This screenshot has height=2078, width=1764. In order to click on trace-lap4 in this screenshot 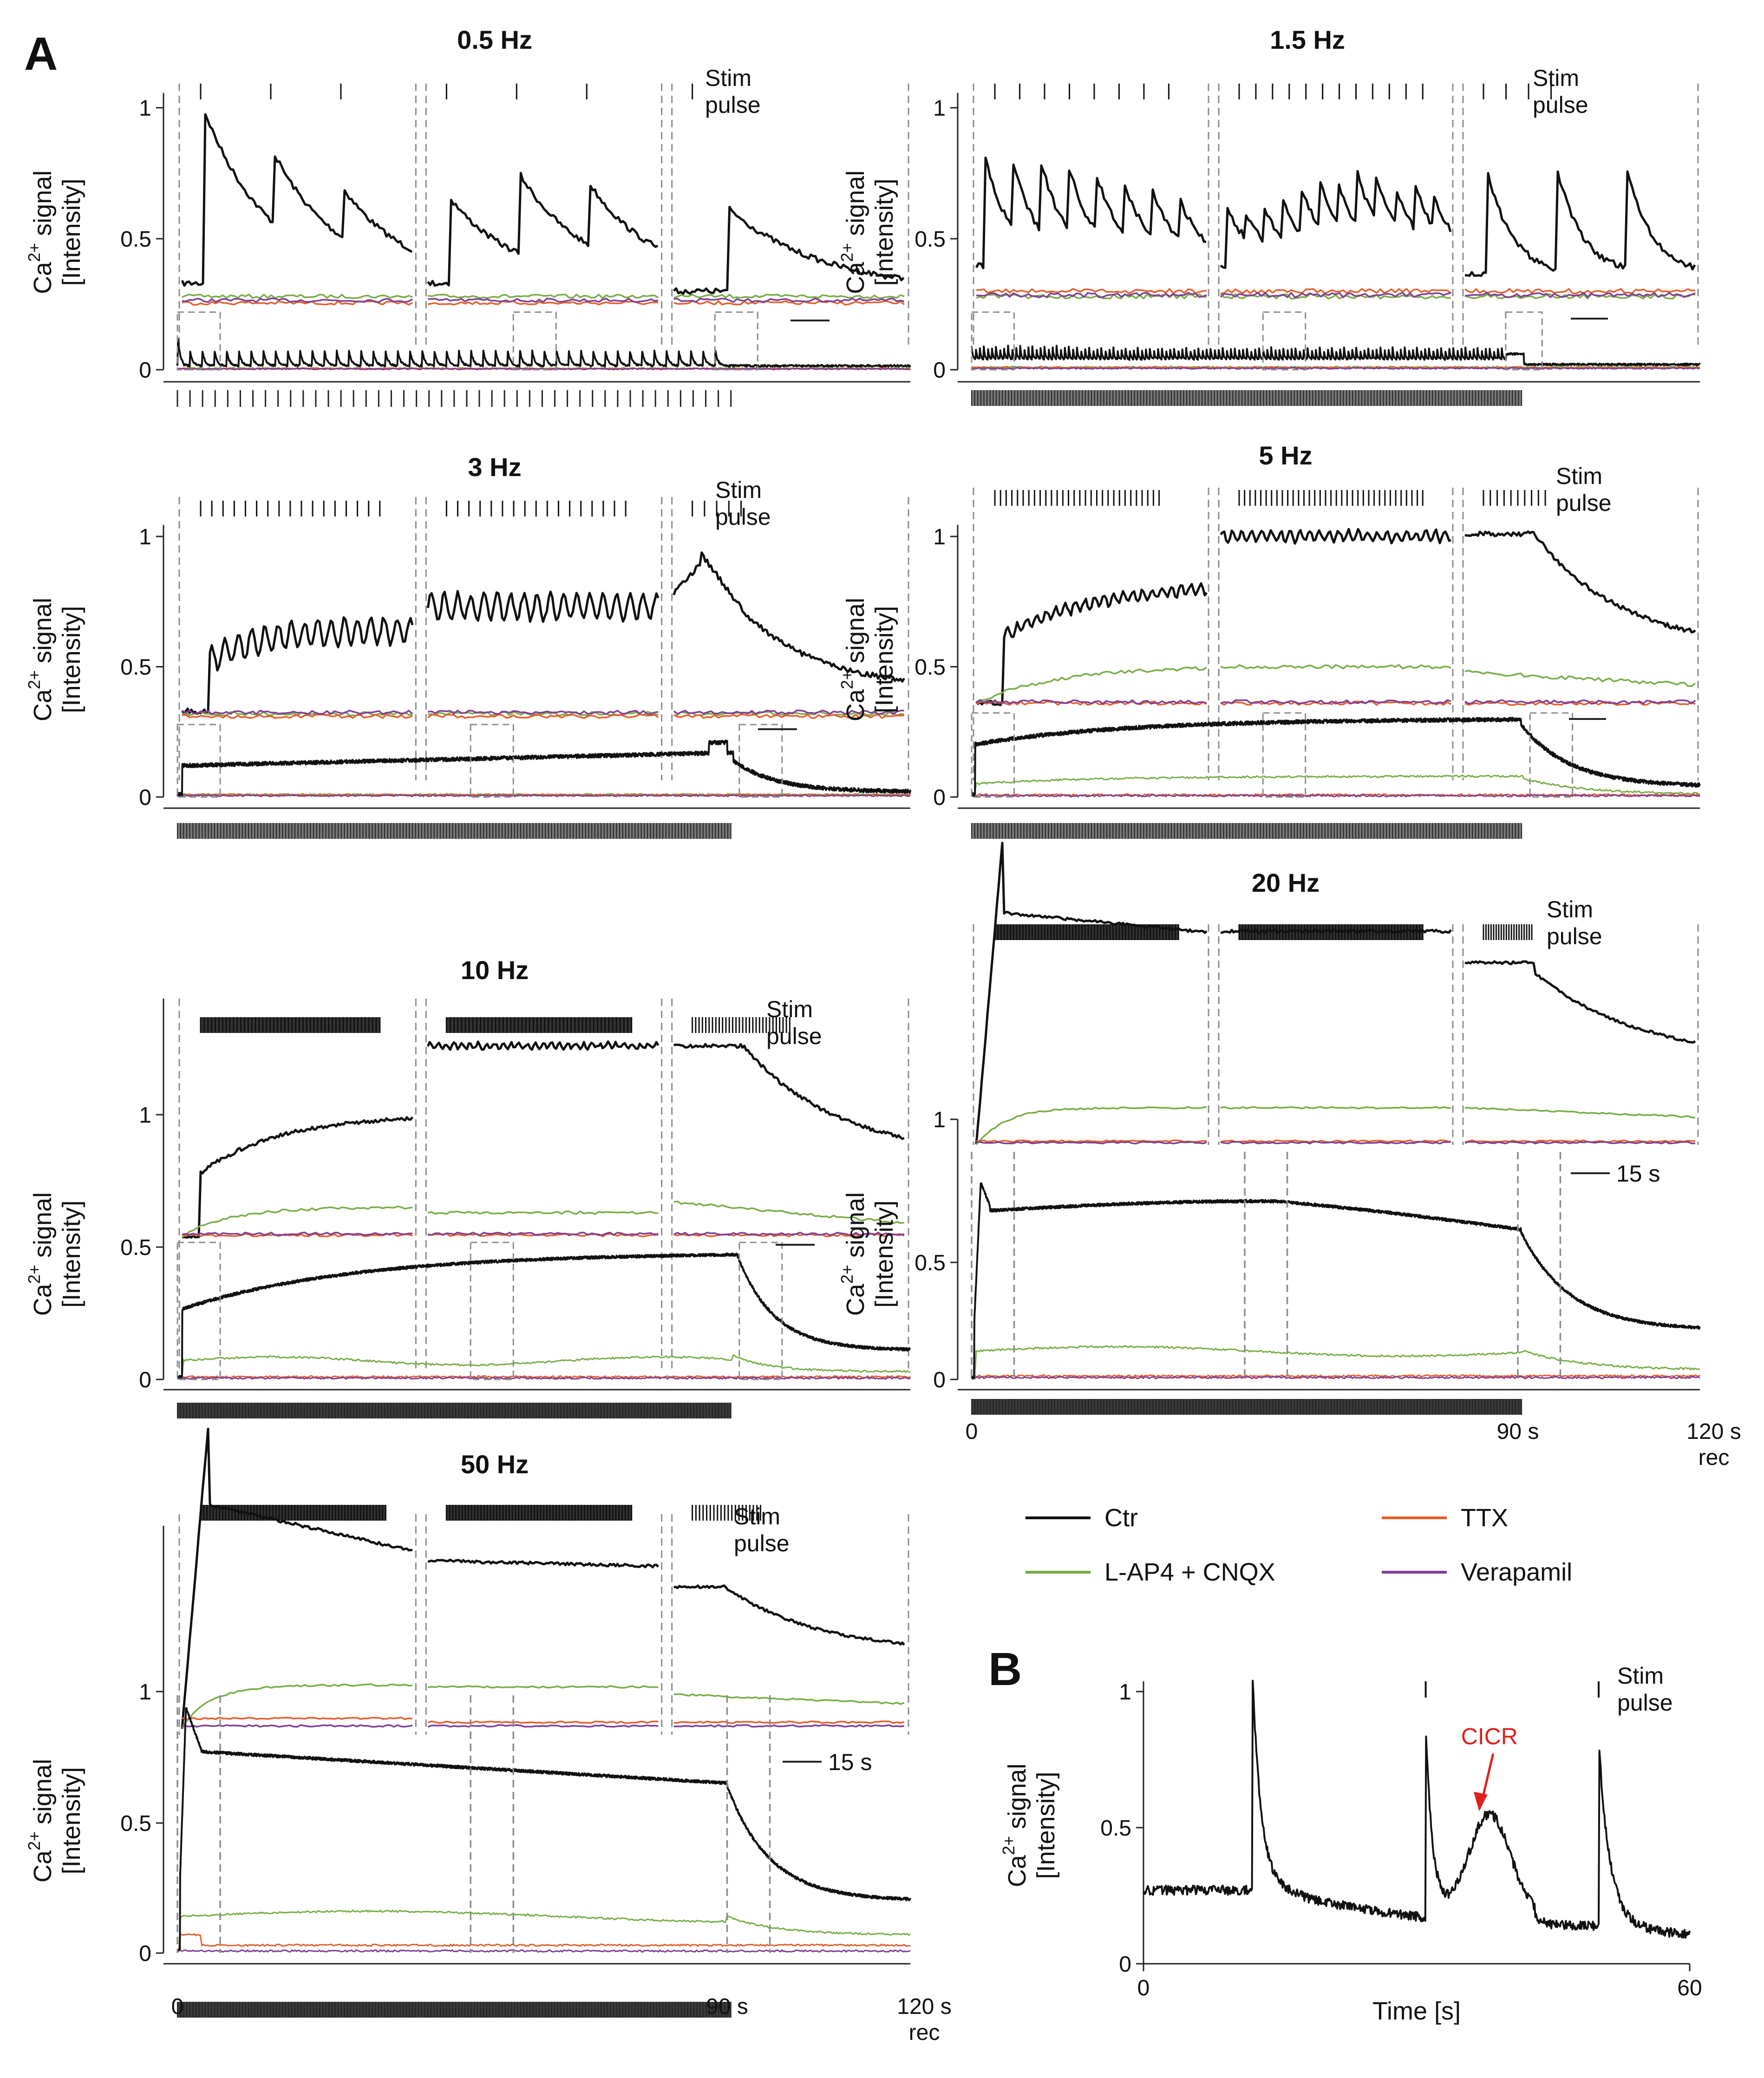, I will do `click(1335, 367)`.